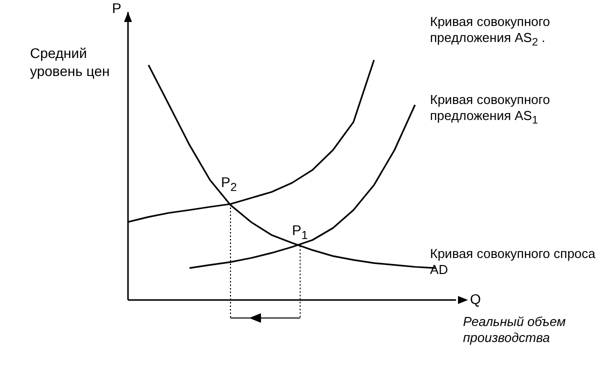 The height and width of the screenshot is (375, 612). What do you see at coordinates (117, 8) in the screenshot?
I see `text: P` at bounding box center [117, 8].